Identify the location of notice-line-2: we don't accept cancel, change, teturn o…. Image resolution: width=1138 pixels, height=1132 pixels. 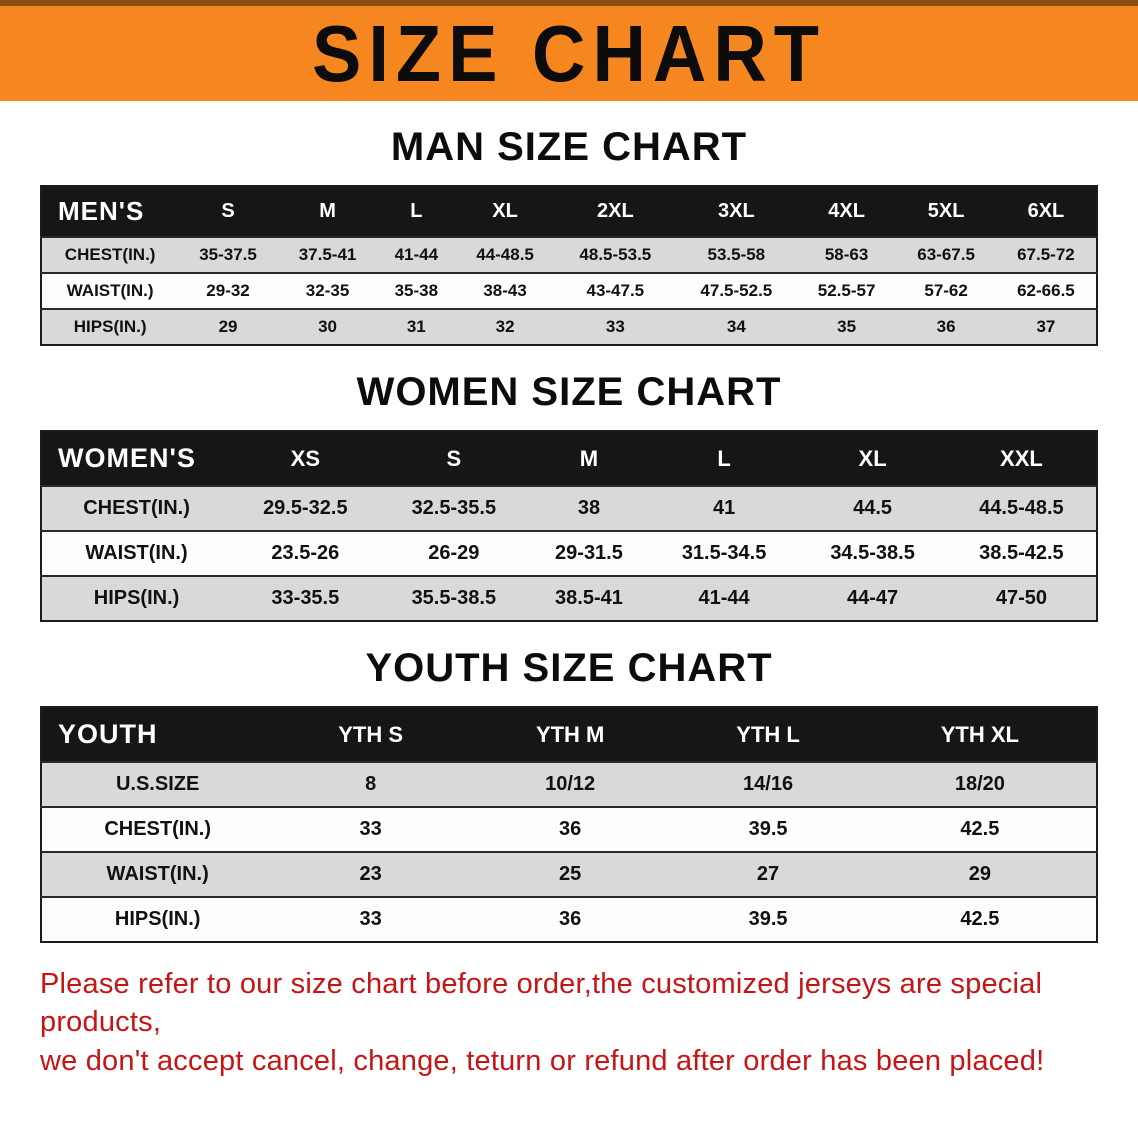
(542, 1060).